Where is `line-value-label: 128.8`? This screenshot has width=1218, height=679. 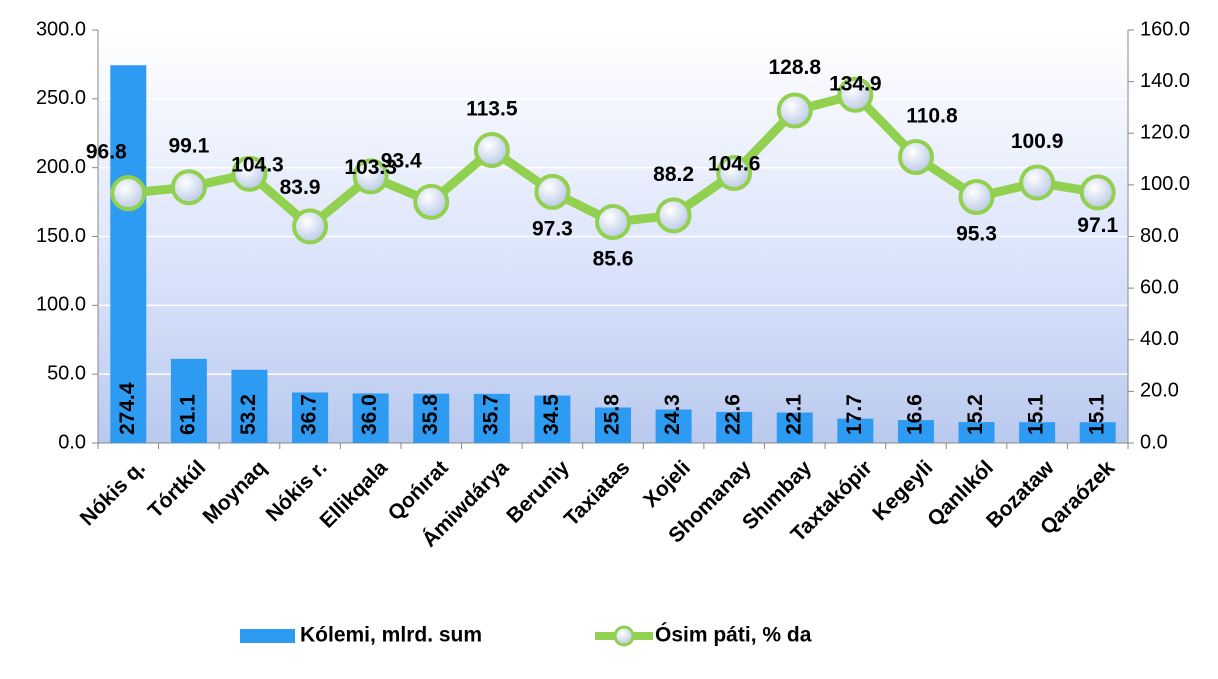
line-value-label: 128.8 is located at coordinates (794, 67).